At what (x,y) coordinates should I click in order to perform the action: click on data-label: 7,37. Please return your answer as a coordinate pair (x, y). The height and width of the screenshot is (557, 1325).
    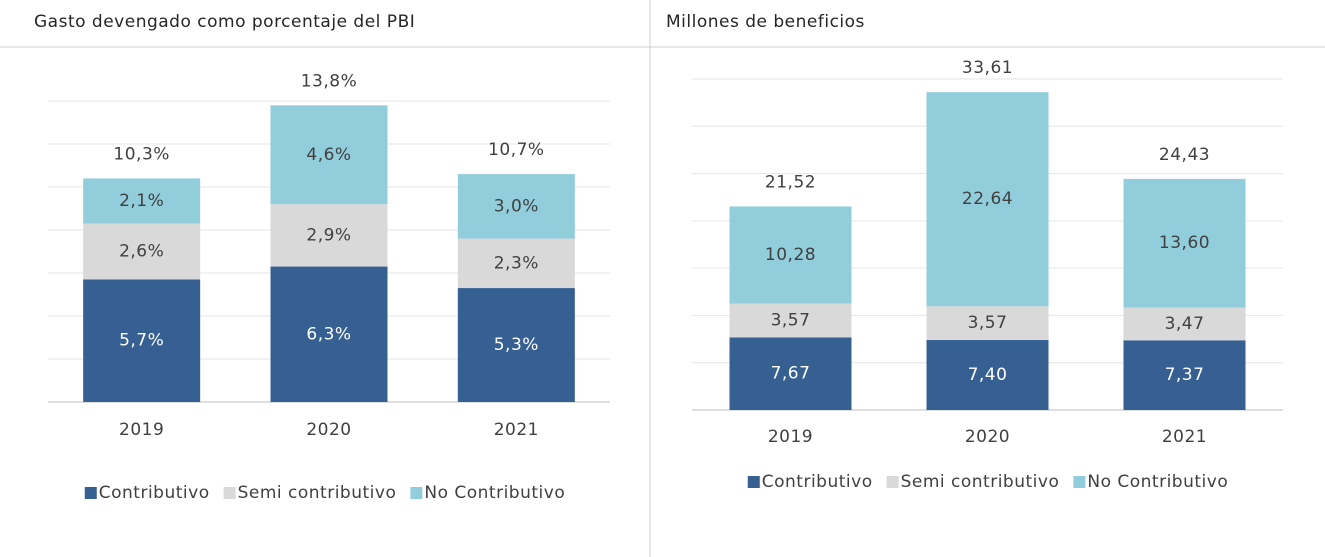
    Looking at the image, I should click on (1185, 375).